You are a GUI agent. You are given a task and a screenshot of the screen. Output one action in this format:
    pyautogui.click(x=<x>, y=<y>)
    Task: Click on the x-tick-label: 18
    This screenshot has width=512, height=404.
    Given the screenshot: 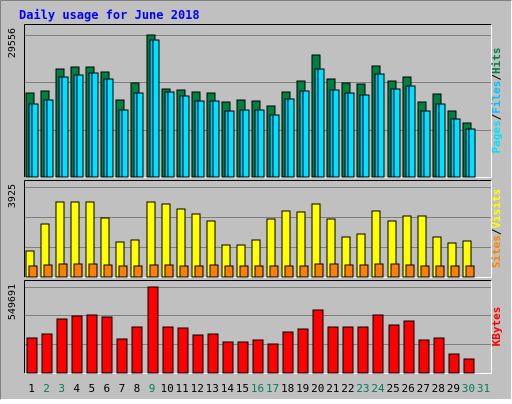 What is the action you would take?
    pyautogui.click(x=287, y=388)
    